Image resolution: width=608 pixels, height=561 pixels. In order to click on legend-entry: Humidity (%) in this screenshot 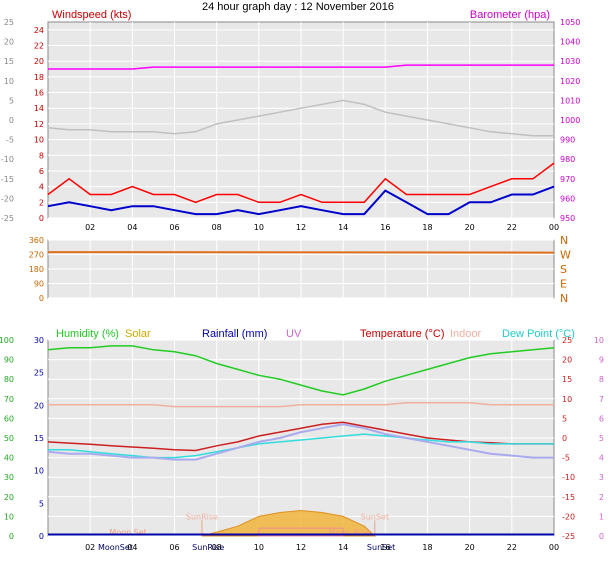, I will do `click(87, 334)`.